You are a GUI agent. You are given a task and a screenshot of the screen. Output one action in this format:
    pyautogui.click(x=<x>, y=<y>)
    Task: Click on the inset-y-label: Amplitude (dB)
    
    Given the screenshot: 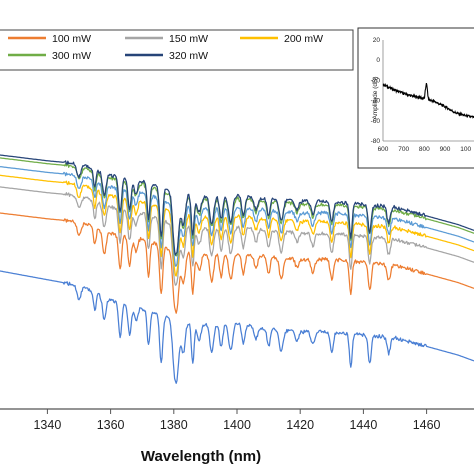 What is the action you would take?
    pyautogui.click(x=375, y=98)
    